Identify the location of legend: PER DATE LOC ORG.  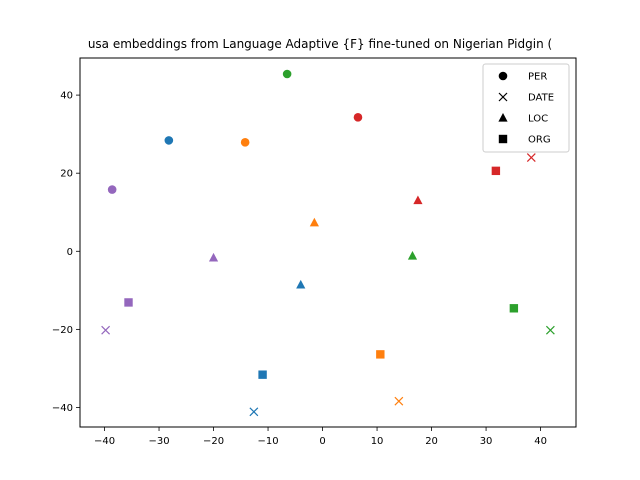
(526, 108).